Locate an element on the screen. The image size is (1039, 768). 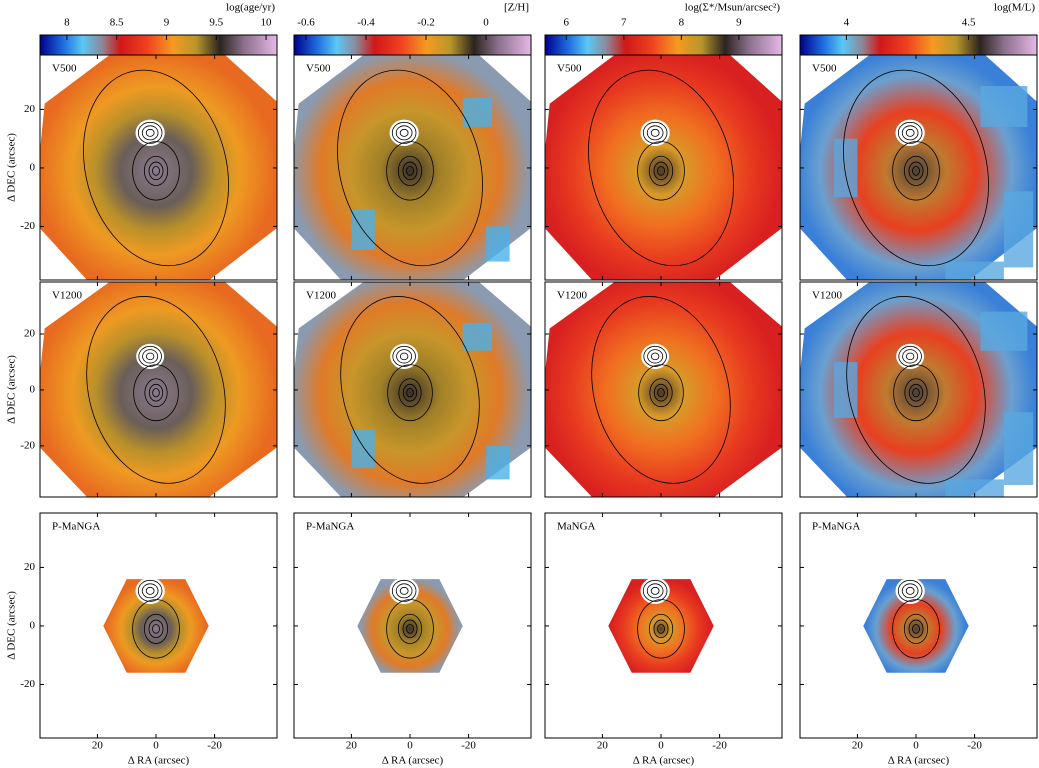
x-axis-label: Δ RA (arcsec) is located at coordinates (159, 761).